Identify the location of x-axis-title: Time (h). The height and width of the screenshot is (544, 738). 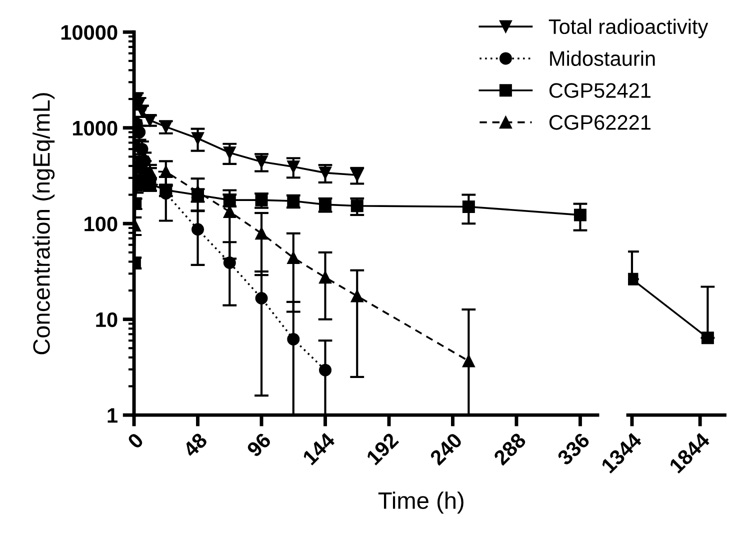
(421, 503).